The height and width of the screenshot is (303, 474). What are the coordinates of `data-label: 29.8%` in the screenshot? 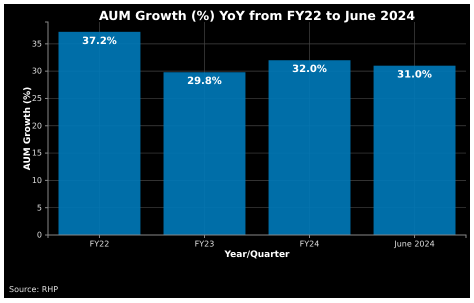 It's located at (204, 82).